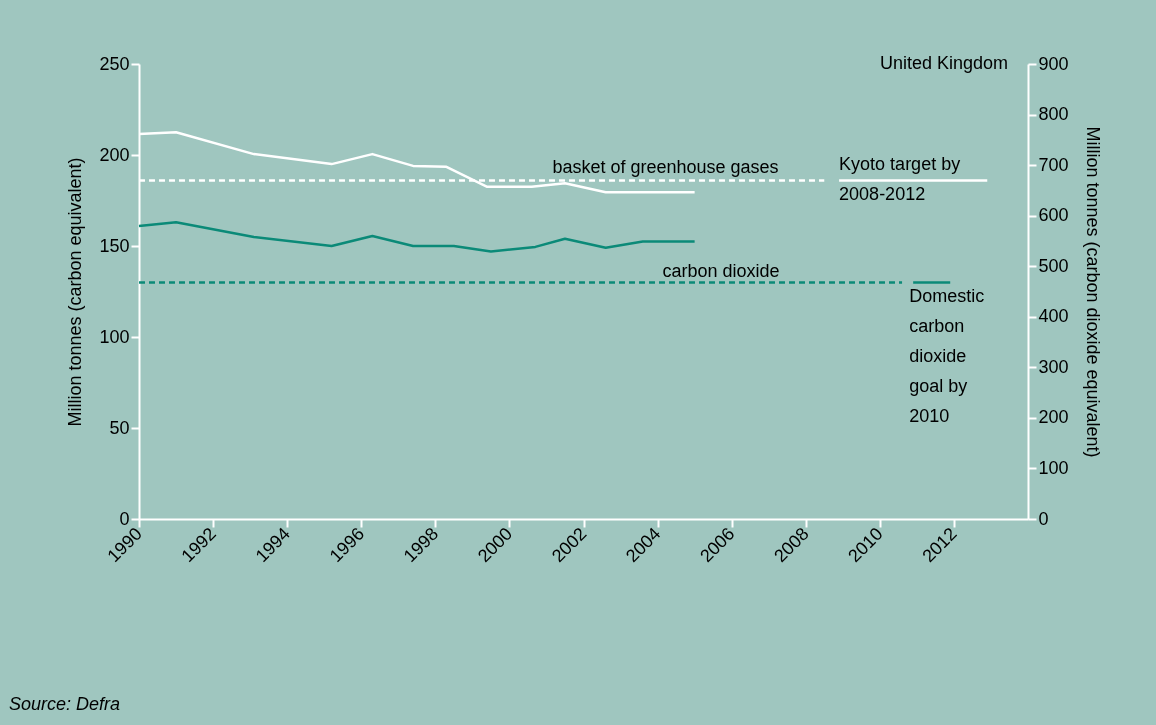  Describe the element at coordinates (947, 356) in the screenshot. I see `series-label: Domestic carbon dioxide goal by 2010` at that location.